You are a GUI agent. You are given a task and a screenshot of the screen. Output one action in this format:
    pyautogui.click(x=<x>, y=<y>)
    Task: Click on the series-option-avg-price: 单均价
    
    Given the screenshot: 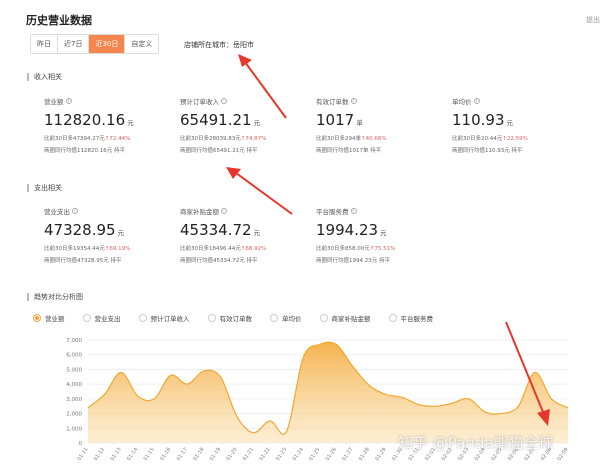 What is the action you would take?
    pyautogui.click(x=286, y=318)
    